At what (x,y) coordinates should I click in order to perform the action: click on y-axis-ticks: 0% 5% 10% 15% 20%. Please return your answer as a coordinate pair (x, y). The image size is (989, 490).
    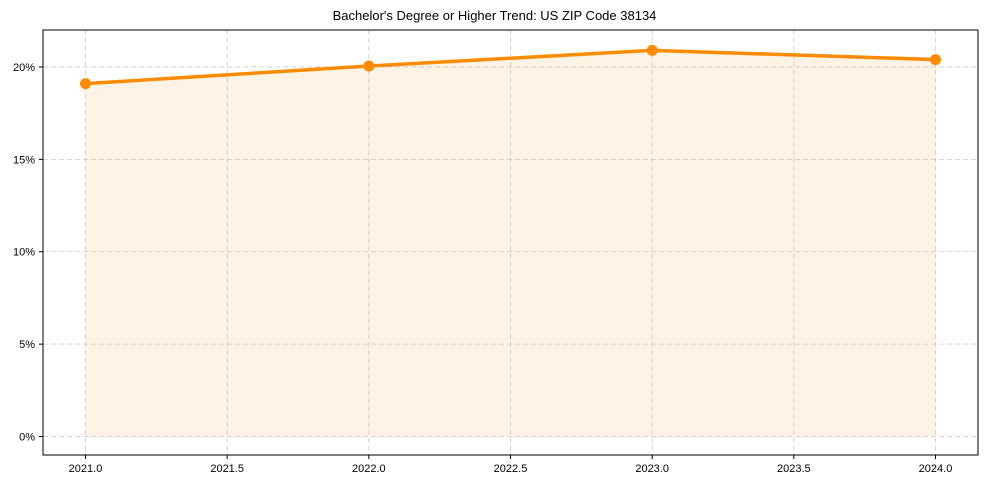
    Looking at the image, I should click on (28, 253).